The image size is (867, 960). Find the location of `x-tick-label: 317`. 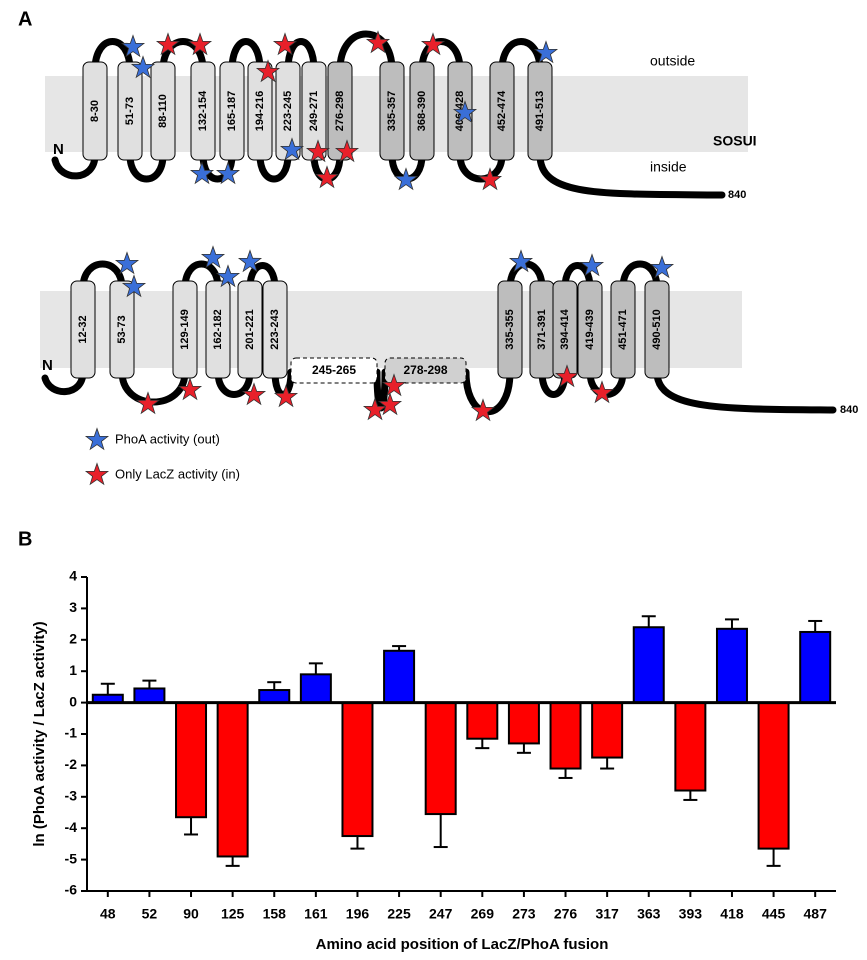

x-tick-label: 317 is located at coordinates (607, 914).